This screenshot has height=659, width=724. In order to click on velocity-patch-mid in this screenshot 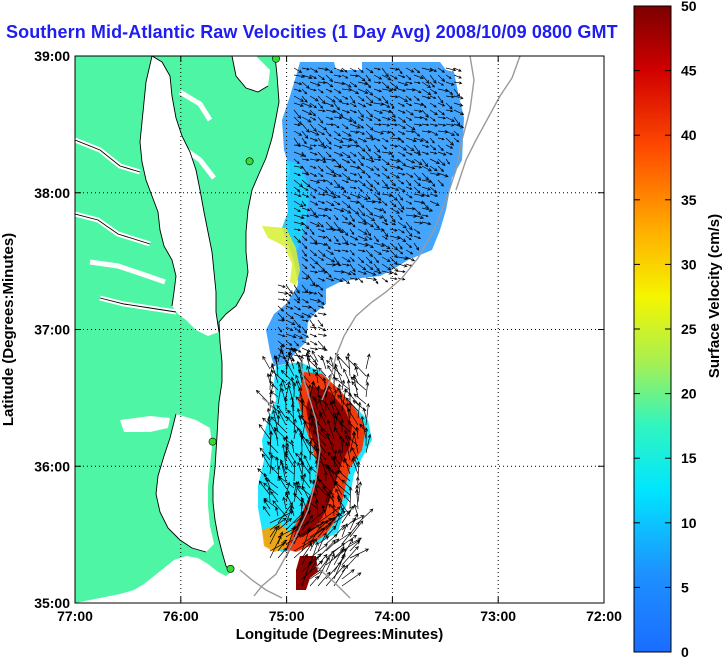, I will do `click(296, 323)`.